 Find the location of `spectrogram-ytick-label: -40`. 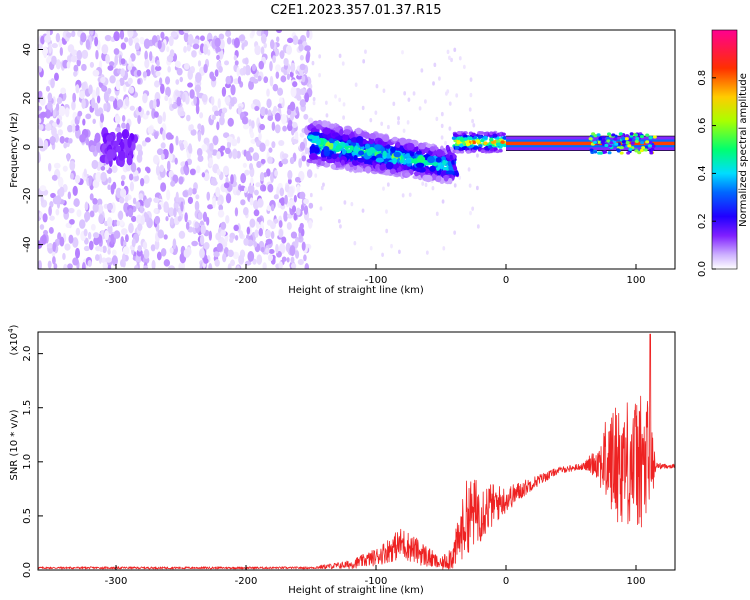

spectrogram-ytick-label: -40 is located at coordinates (27, 244).